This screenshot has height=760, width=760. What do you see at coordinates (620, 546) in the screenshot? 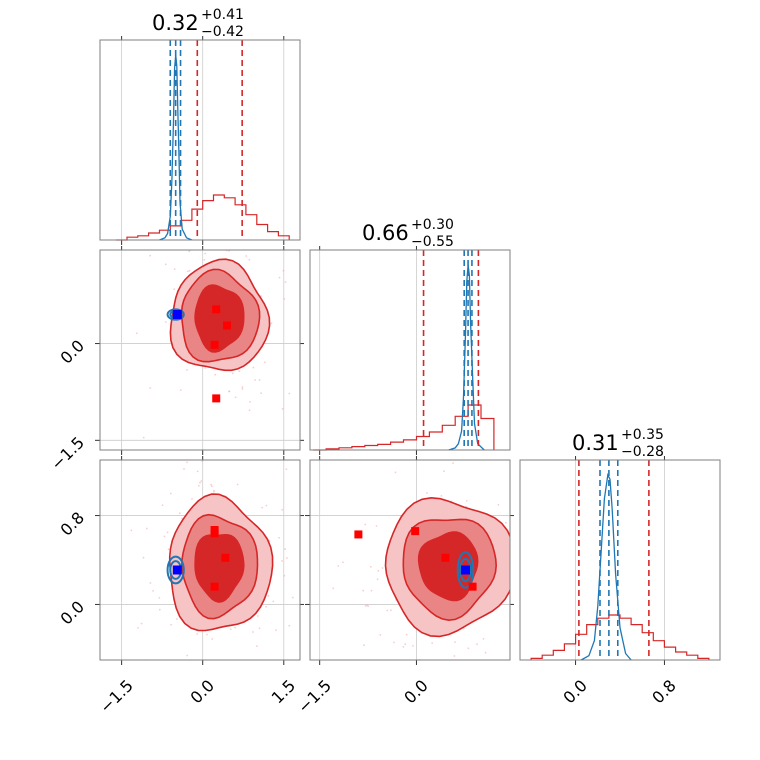
I see `marginal-panel-2: 0.31 +0.35−0.28` at bounding box center [620, 546].